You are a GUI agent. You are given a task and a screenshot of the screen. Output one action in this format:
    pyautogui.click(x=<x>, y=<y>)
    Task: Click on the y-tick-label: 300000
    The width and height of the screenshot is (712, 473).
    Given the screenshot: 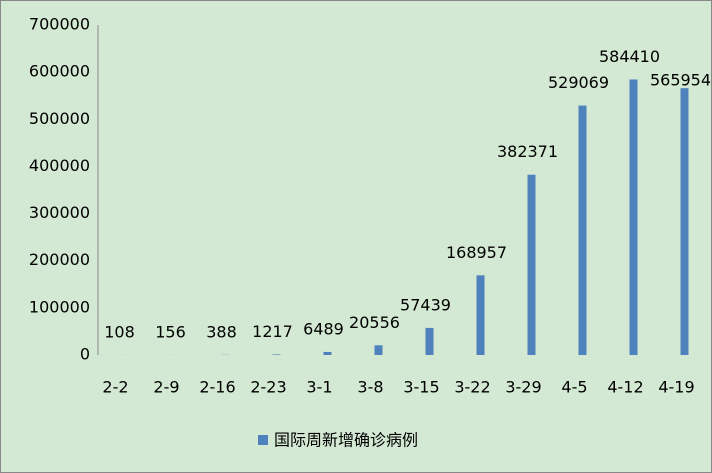 What is the action you would take?
    pyautogui.click(x=59, y=212)
    